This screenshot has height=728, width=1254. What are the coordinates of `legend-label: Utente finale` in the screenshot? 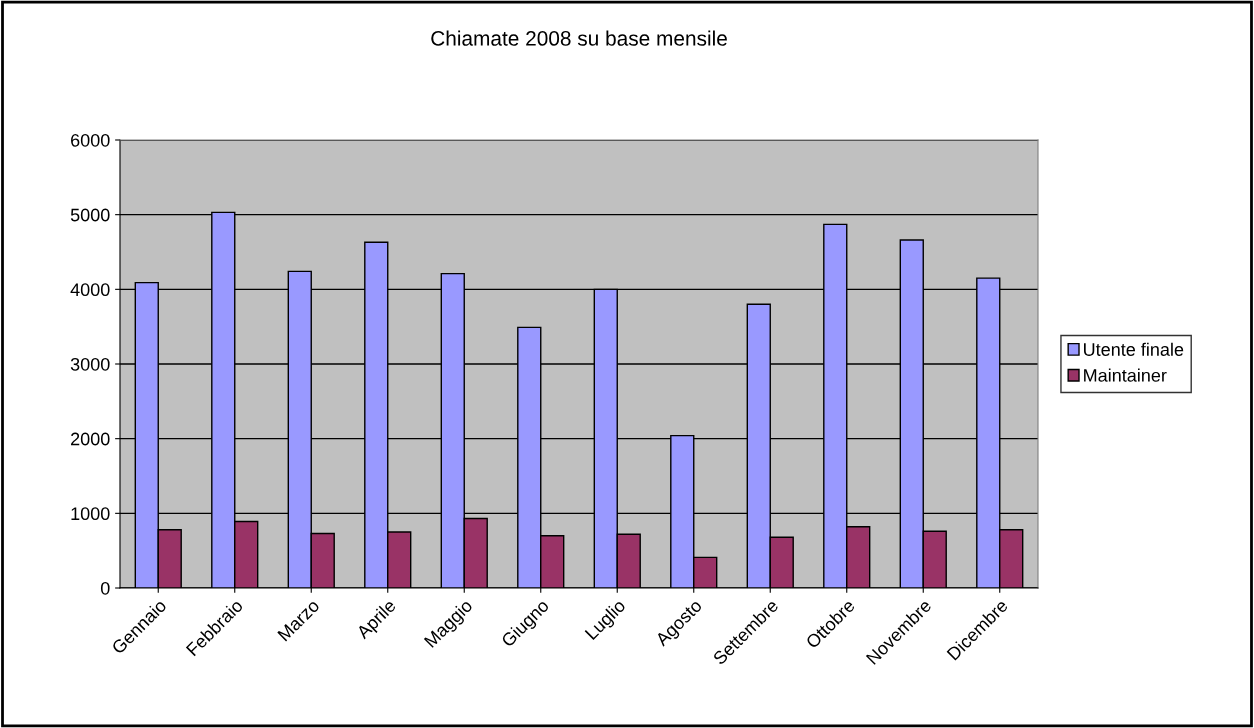 It's located at (1134, 349).